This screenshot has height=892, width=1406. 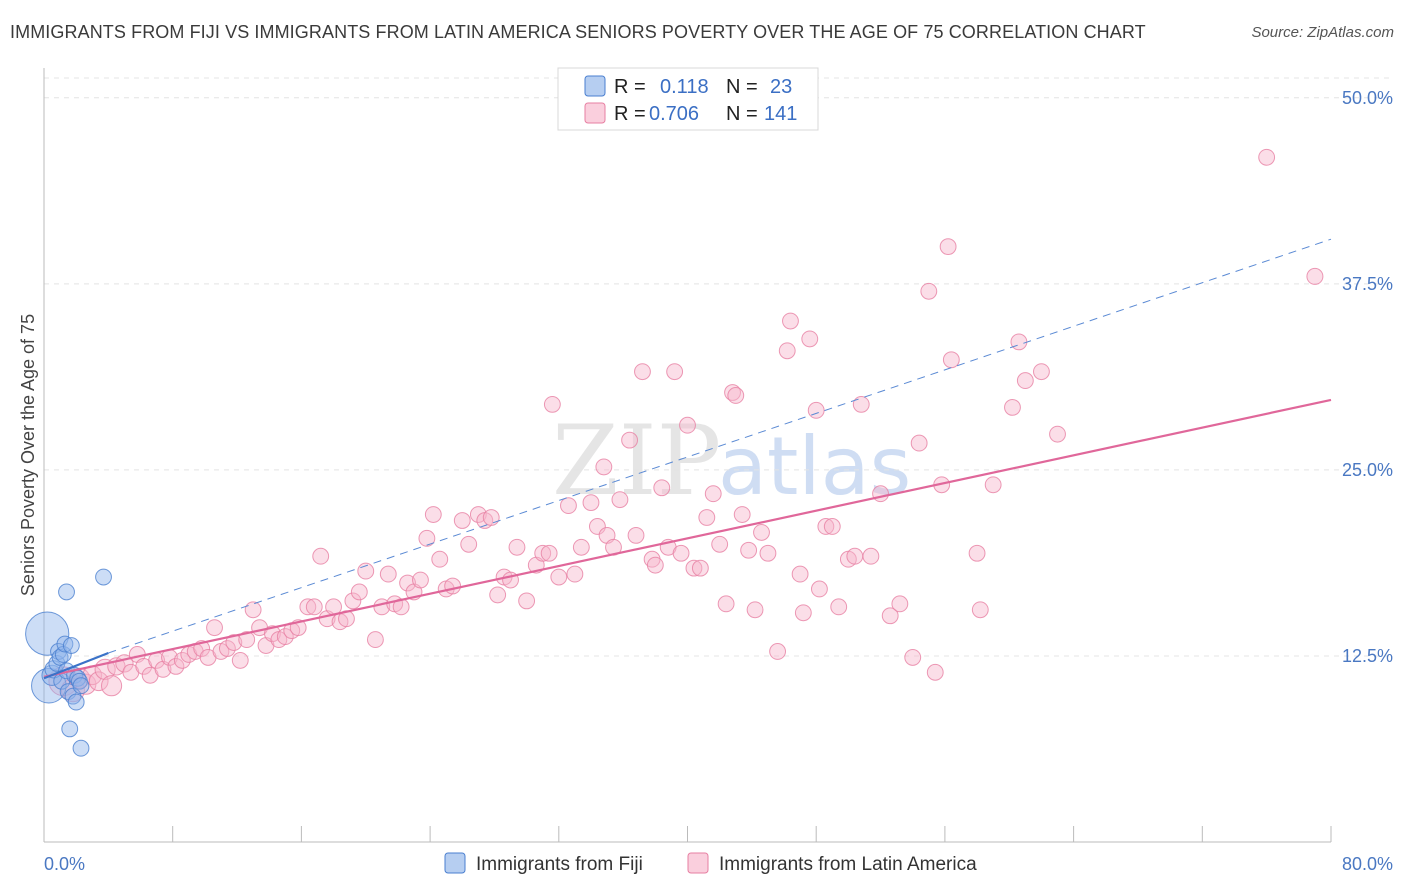 What do you see at coordinates (1367, 470) in the screenshot?
I see `y-tick-label-1: 25.0%` at bounding box center [1367, 470].